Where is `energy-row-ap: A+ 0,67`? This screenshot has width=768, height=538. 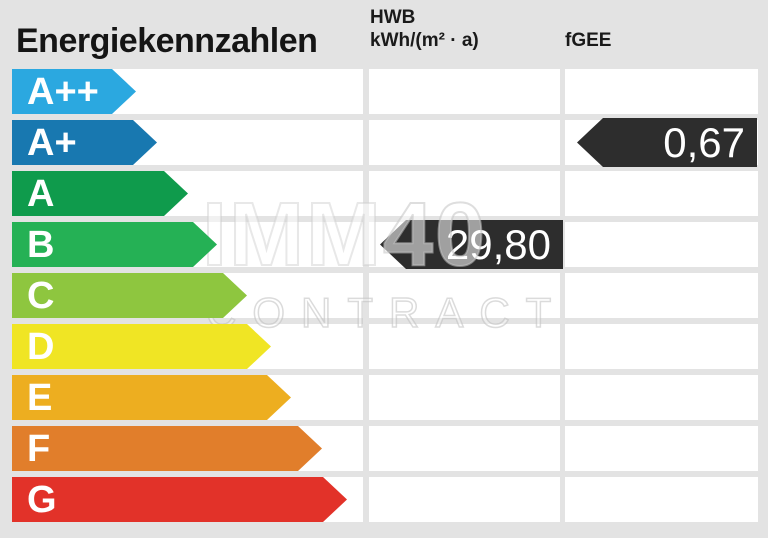 energy-row-ap: A+ 0,67 is located at coordinates (385, 142).